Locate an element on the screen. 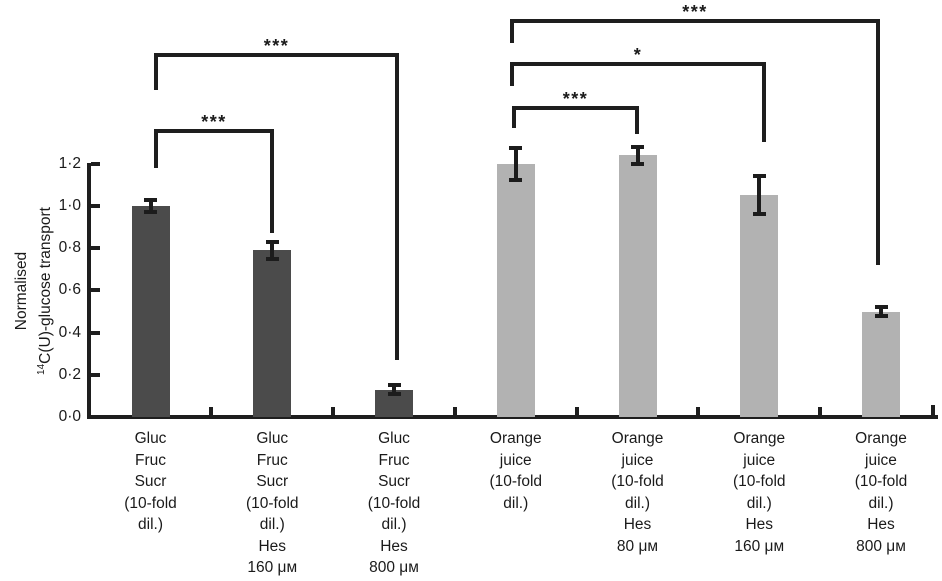 The height and width of the screenshot is (581, 942). y-tick-label: 0·6 is located at coordinates (69, 290).